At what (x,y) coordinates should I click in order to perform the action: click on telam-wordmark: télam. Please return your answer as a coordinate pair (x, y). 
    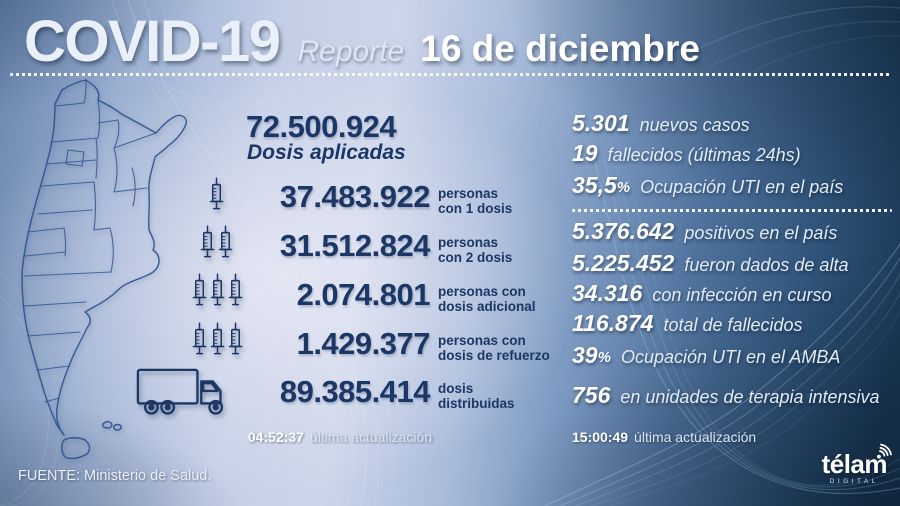
    Looking at the image, I should click on (856, 461).